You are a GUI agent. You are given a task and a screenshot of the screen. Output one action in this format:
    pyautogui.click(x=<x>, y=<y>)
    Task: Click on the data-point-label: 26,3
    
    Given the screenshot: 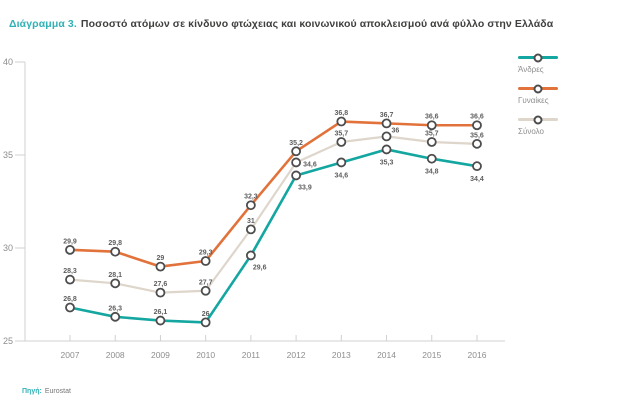 What is the action you would take?
    pyautogui.click(x=115, y=308)
    